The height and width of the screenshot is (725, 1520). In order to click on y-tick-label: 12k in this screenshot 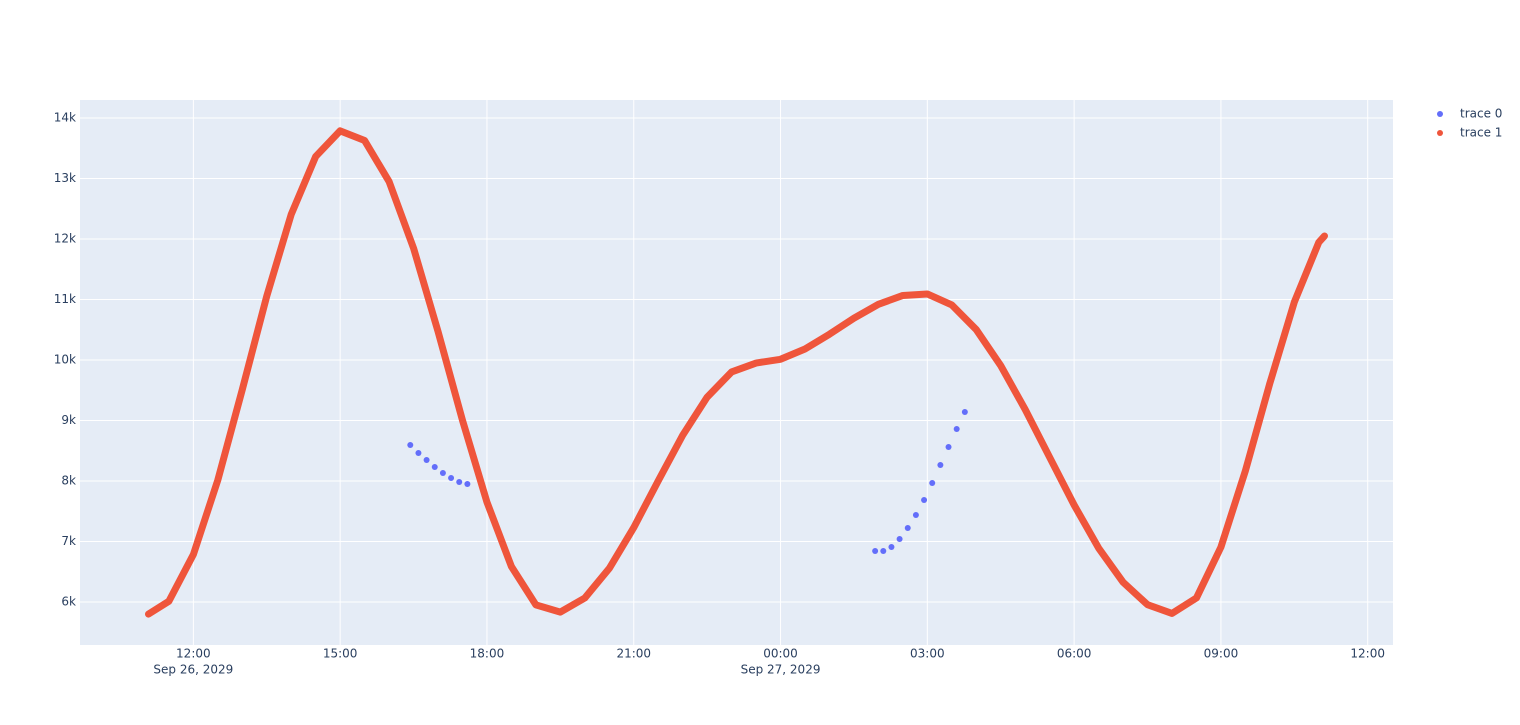, I will do `click(65, 239)`.